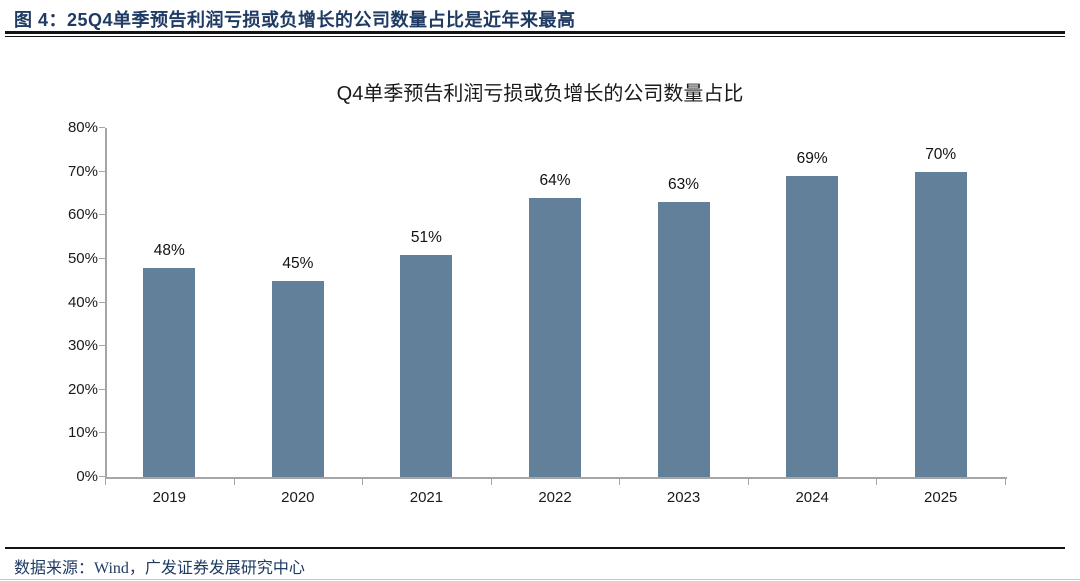  I want to click on bar-2023, so click(683, 339).